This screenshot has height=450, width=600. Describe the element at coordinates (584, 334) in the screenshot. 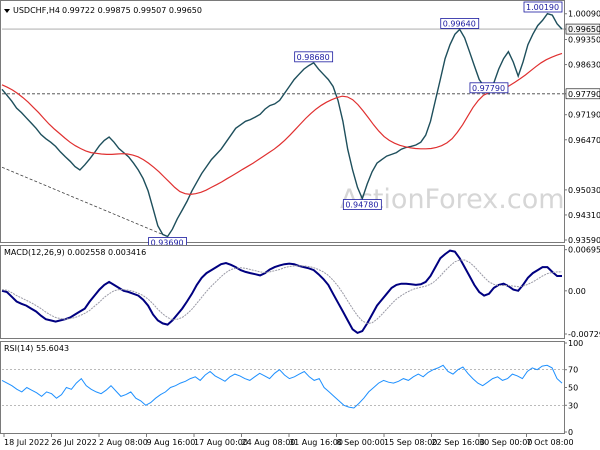

I see `macd-tick-label: -0.007294` at that location.